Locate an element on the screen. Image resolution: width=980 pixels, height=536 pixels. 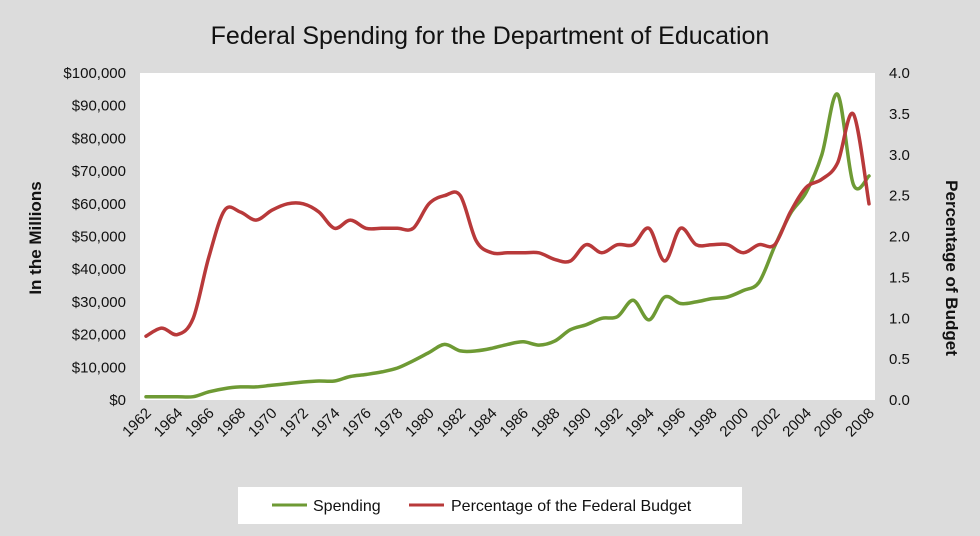
y-tick-label: $60,000 is located at coordinates (99, 204).